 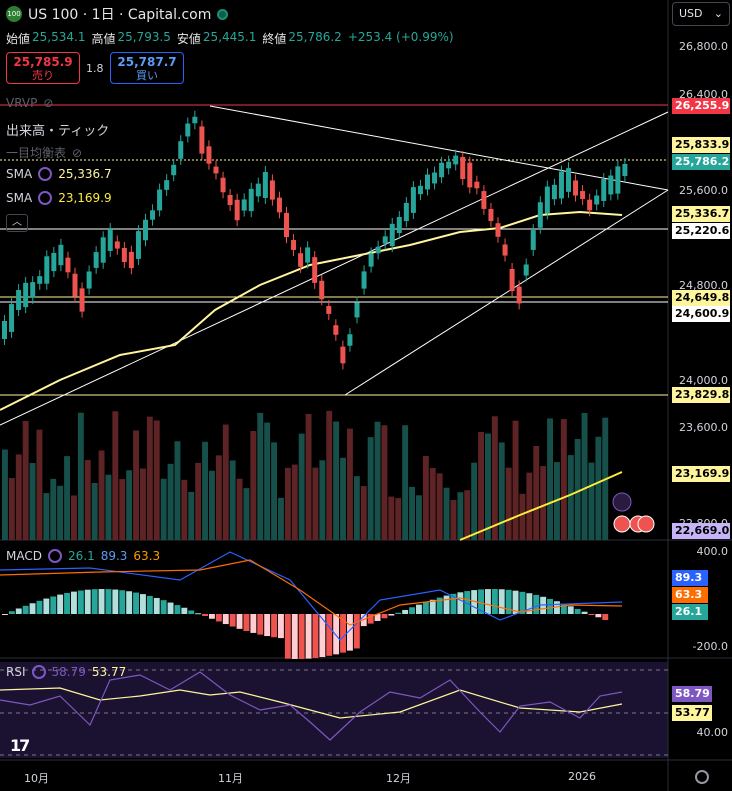 What do you see at coordinates (44, 152) in the screenshot?
I see `indicator-ichimoku: 一目均衡表 ⊘` at bounding box center [44, 152].